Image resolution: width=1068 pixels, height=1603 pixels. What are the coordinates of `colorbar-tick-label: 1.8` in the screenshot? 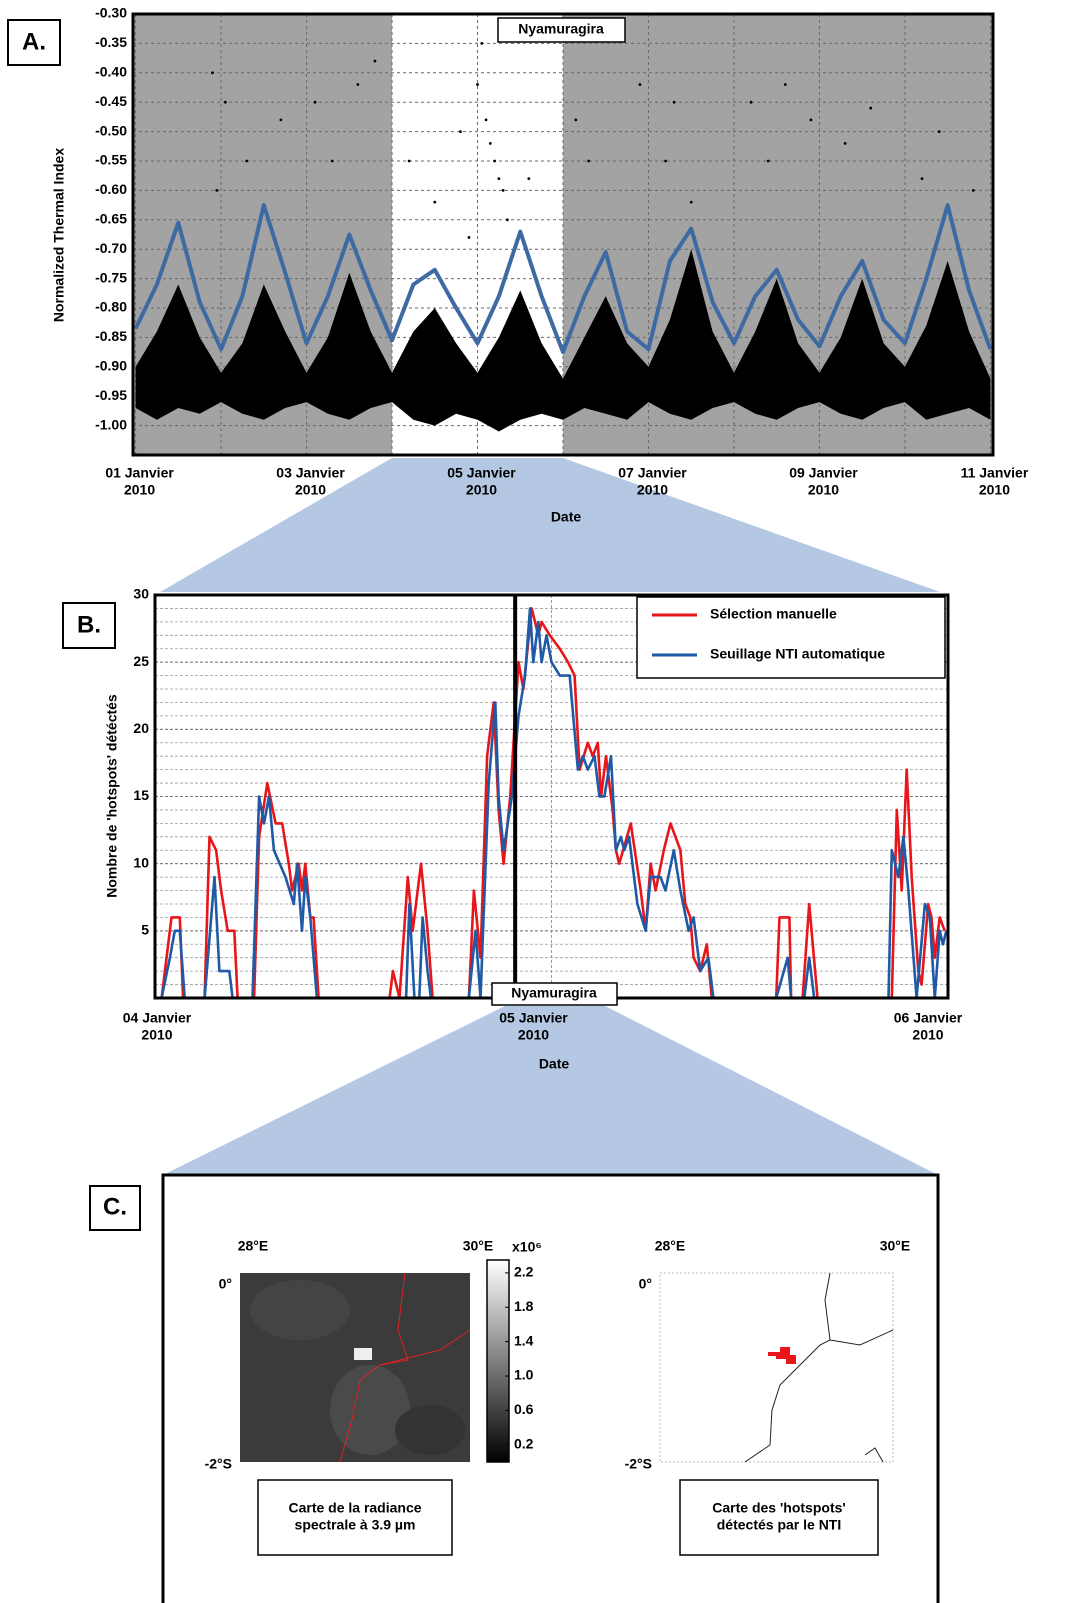 It's located at (524, 1306).